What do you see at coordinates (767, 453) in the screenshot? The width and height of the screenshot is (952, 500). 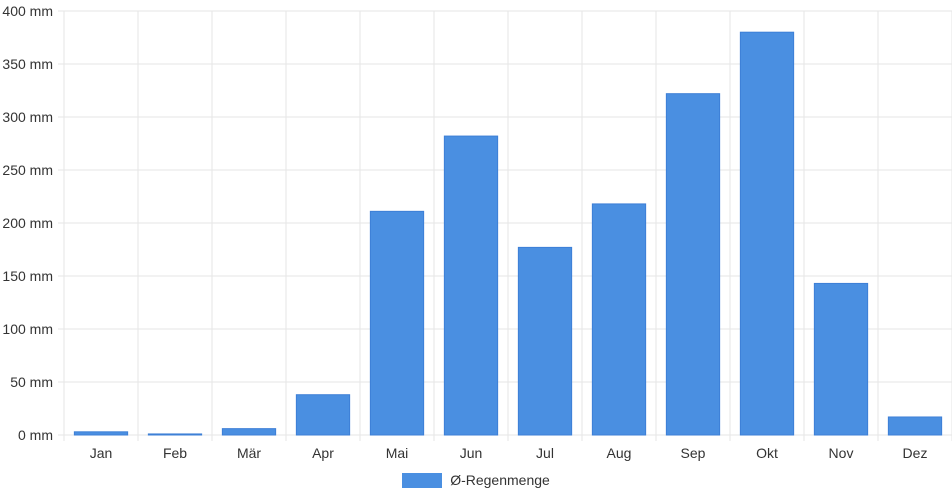 I see `x-tick-label: Okt` at bounding box center [767, 453].